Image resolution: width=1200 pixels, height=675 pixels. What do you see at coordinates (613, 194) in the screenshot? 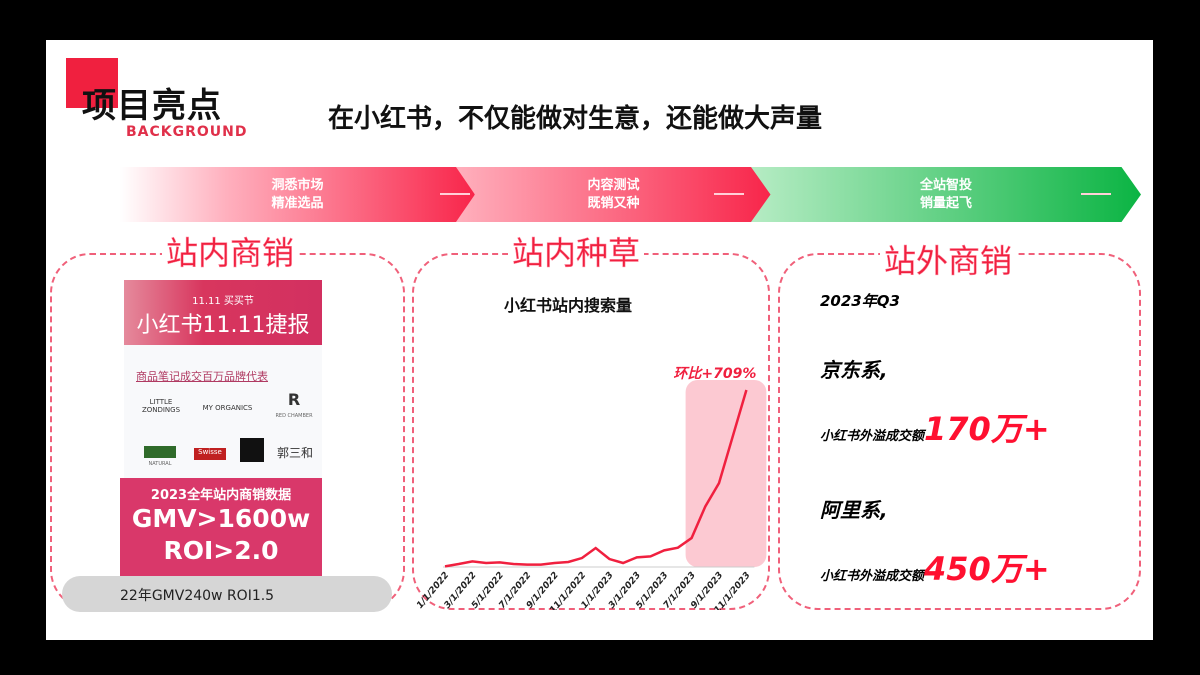
I see `step-arrow-2: 内容测试 既销又种` at bounding box center [613, 194].